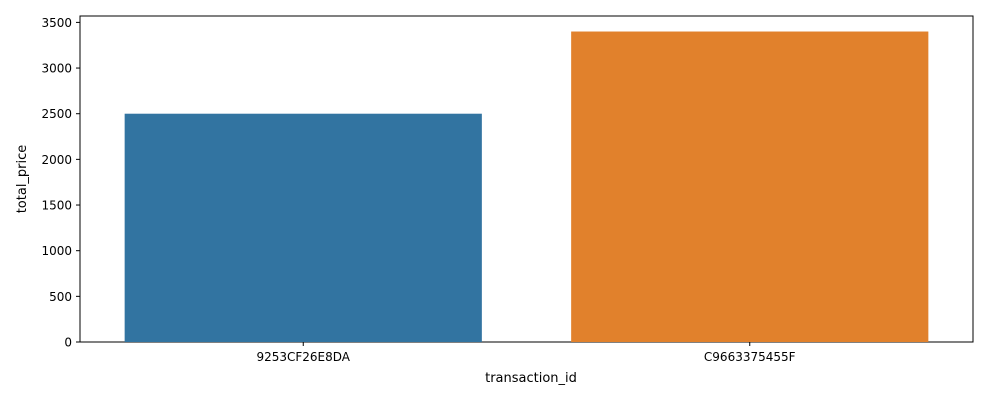 The height and width of the screenshot is (404, 1000). What do you see at coordinates (60, 297) in the screenshot?
I see `y-tick-label: 500` at bounding box center [60, 297].